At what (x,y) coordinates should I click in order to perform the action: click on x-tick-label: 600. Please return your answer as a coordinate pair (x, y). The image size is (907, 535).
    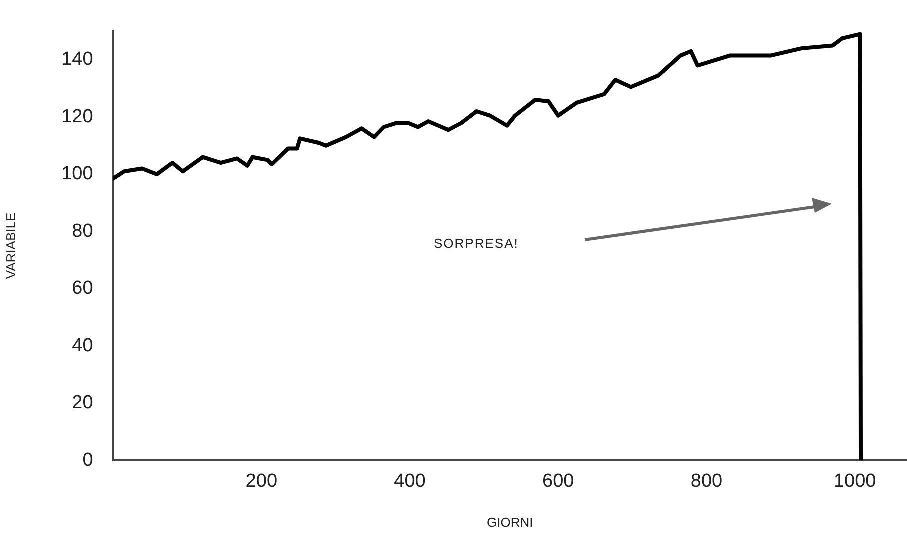
    Looking at the image, I should click on (558, 481).